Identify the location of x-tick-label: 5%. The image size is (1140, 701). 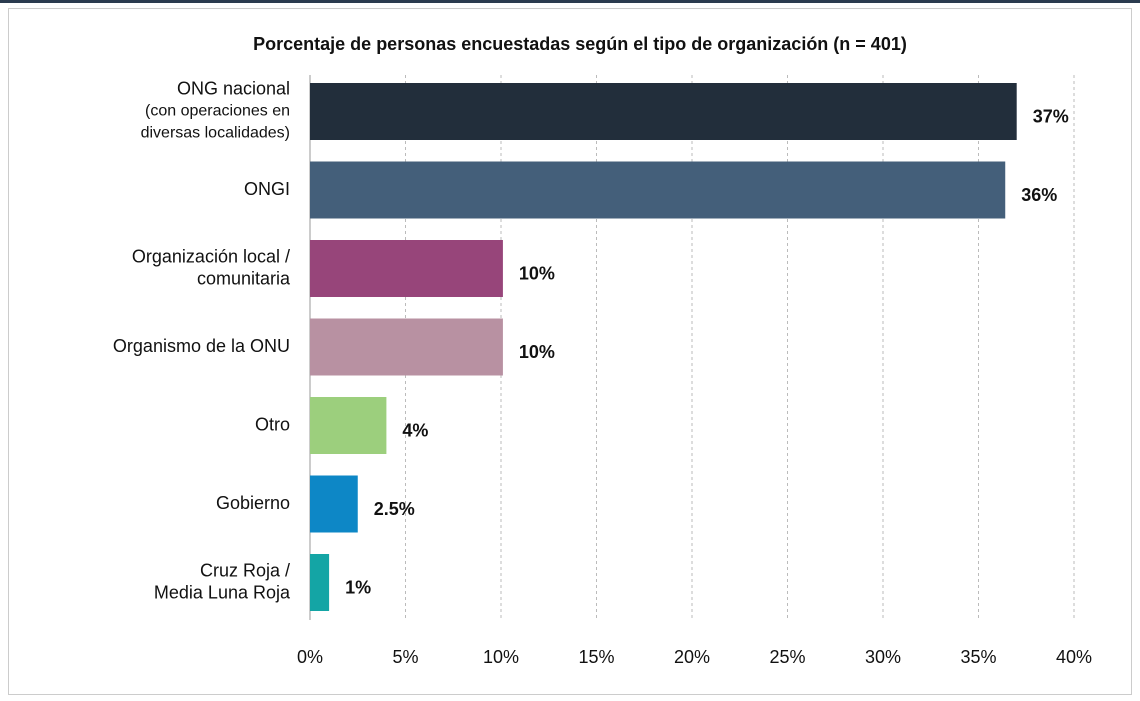
(405, 657).